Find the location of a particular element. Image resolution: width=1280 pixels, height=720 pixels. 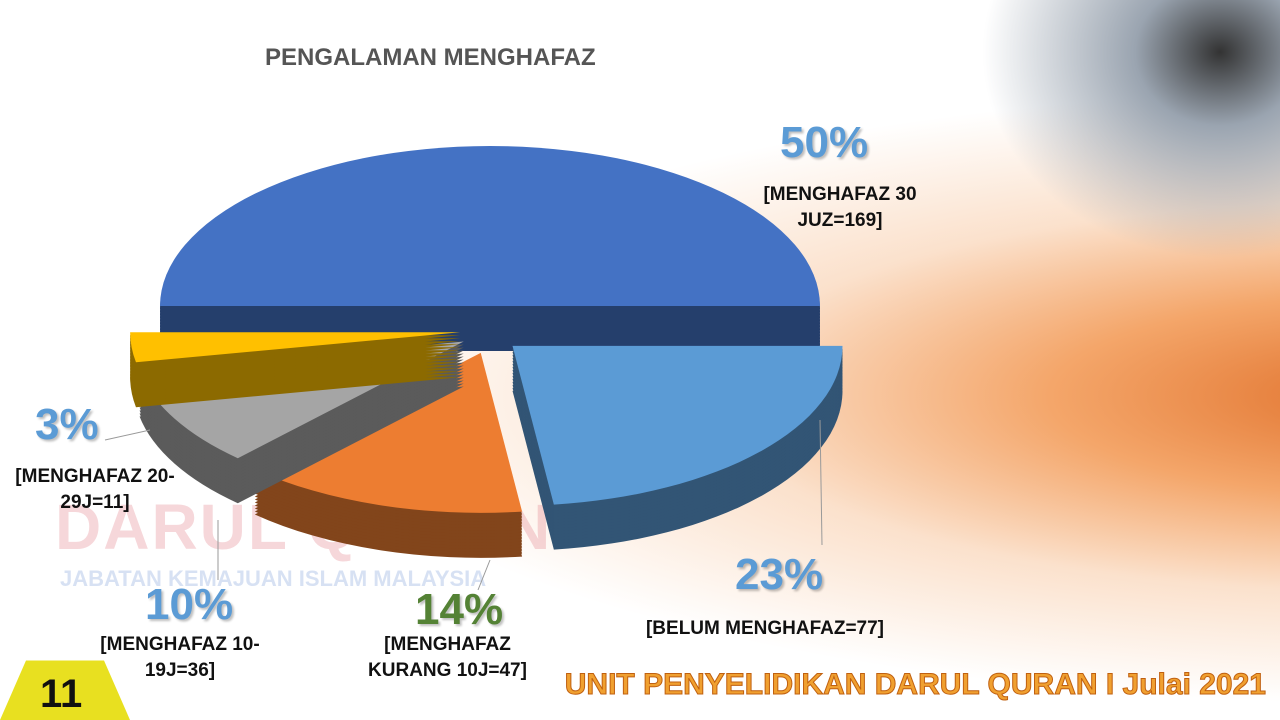

category-label: [MENGHAFAZ KURANG 10J=47] is located at coordinates (447, 657).